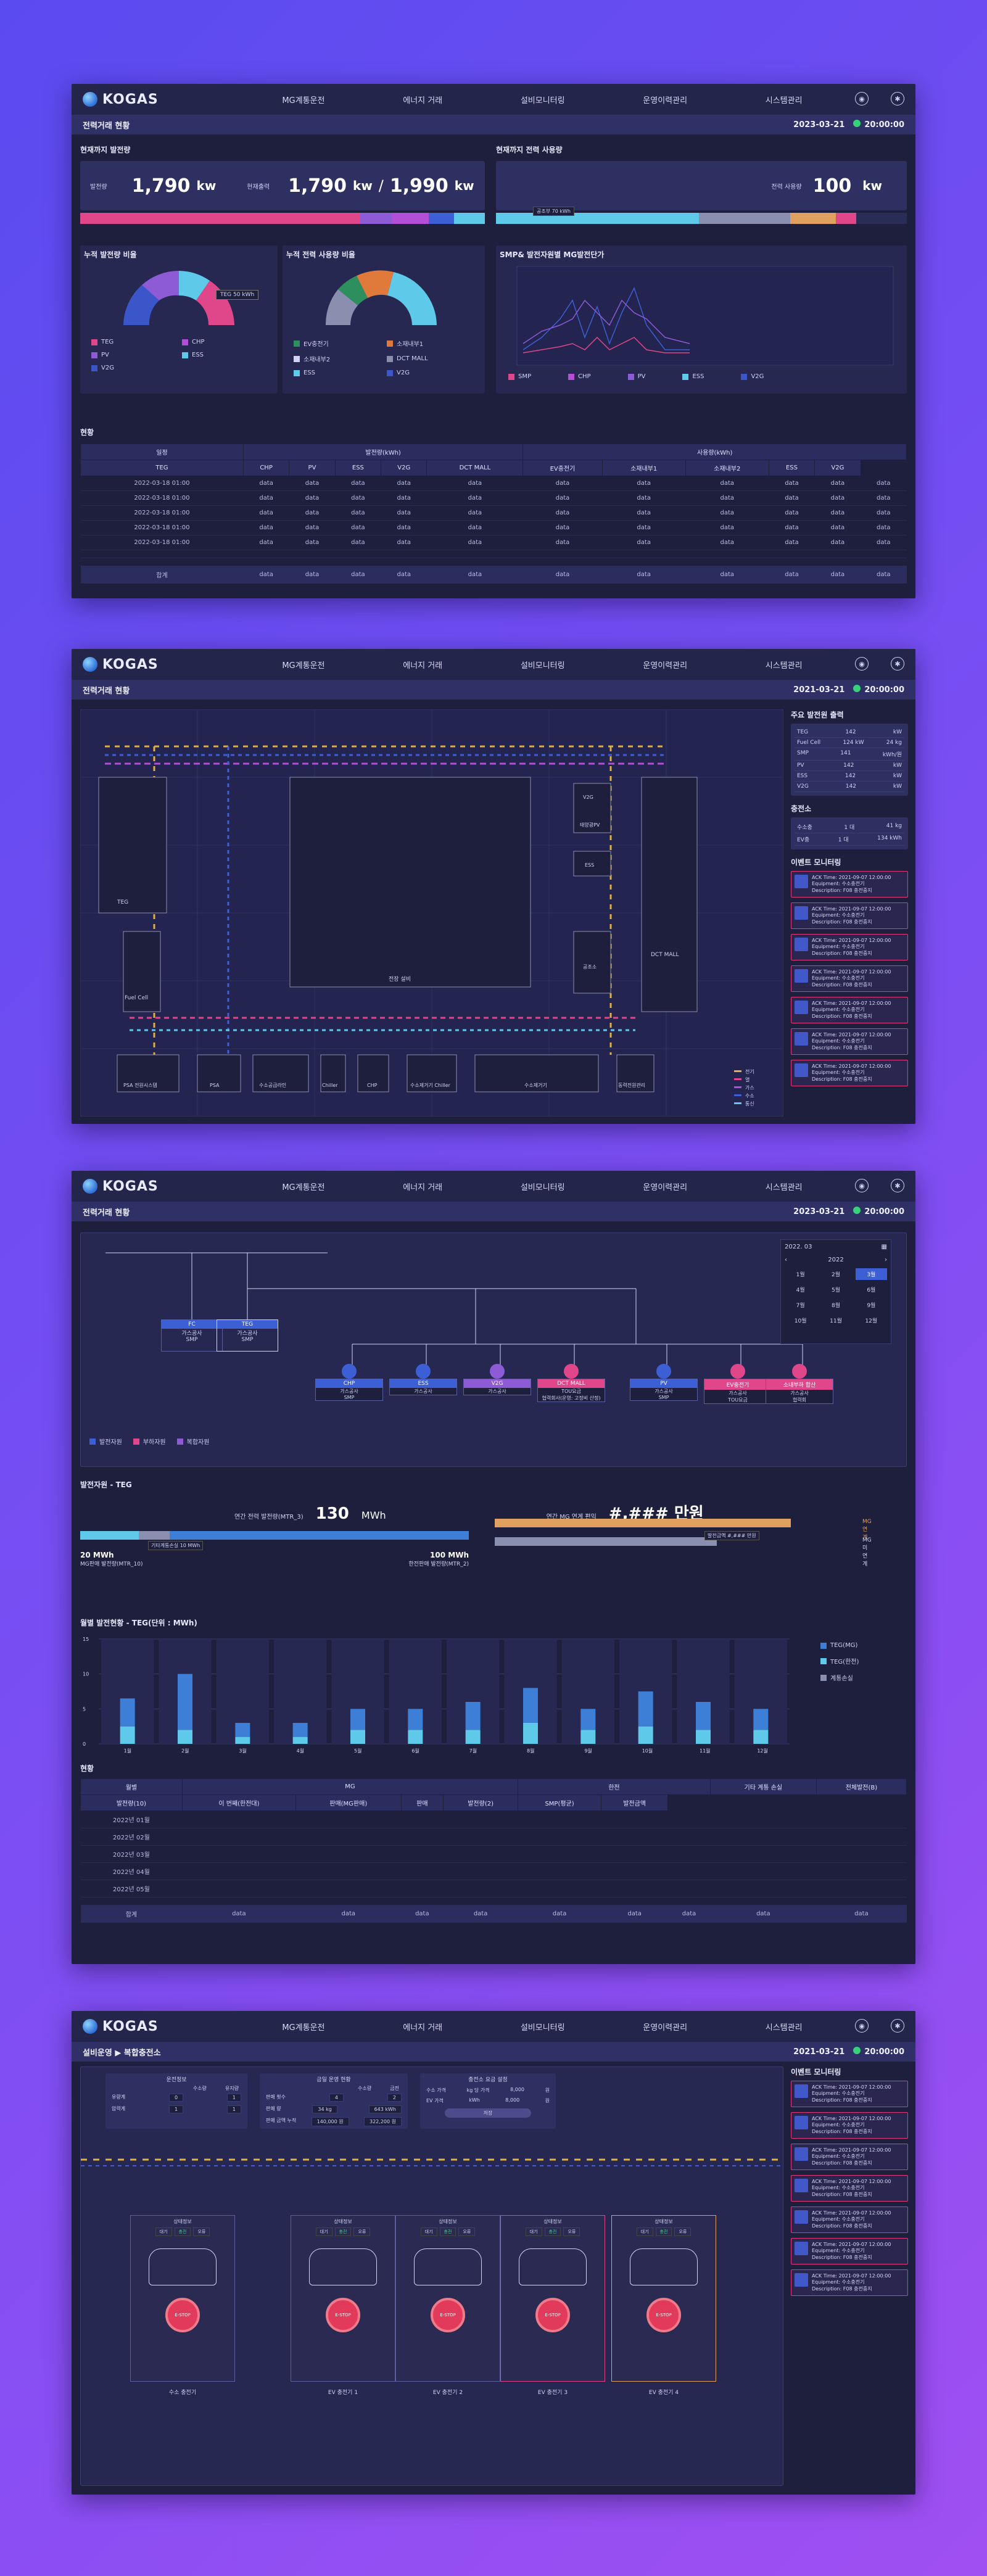 The height and width of the screenshot is (2576, 987). I want to click on cal-prev-icon: ‹, so click(786, 1260).